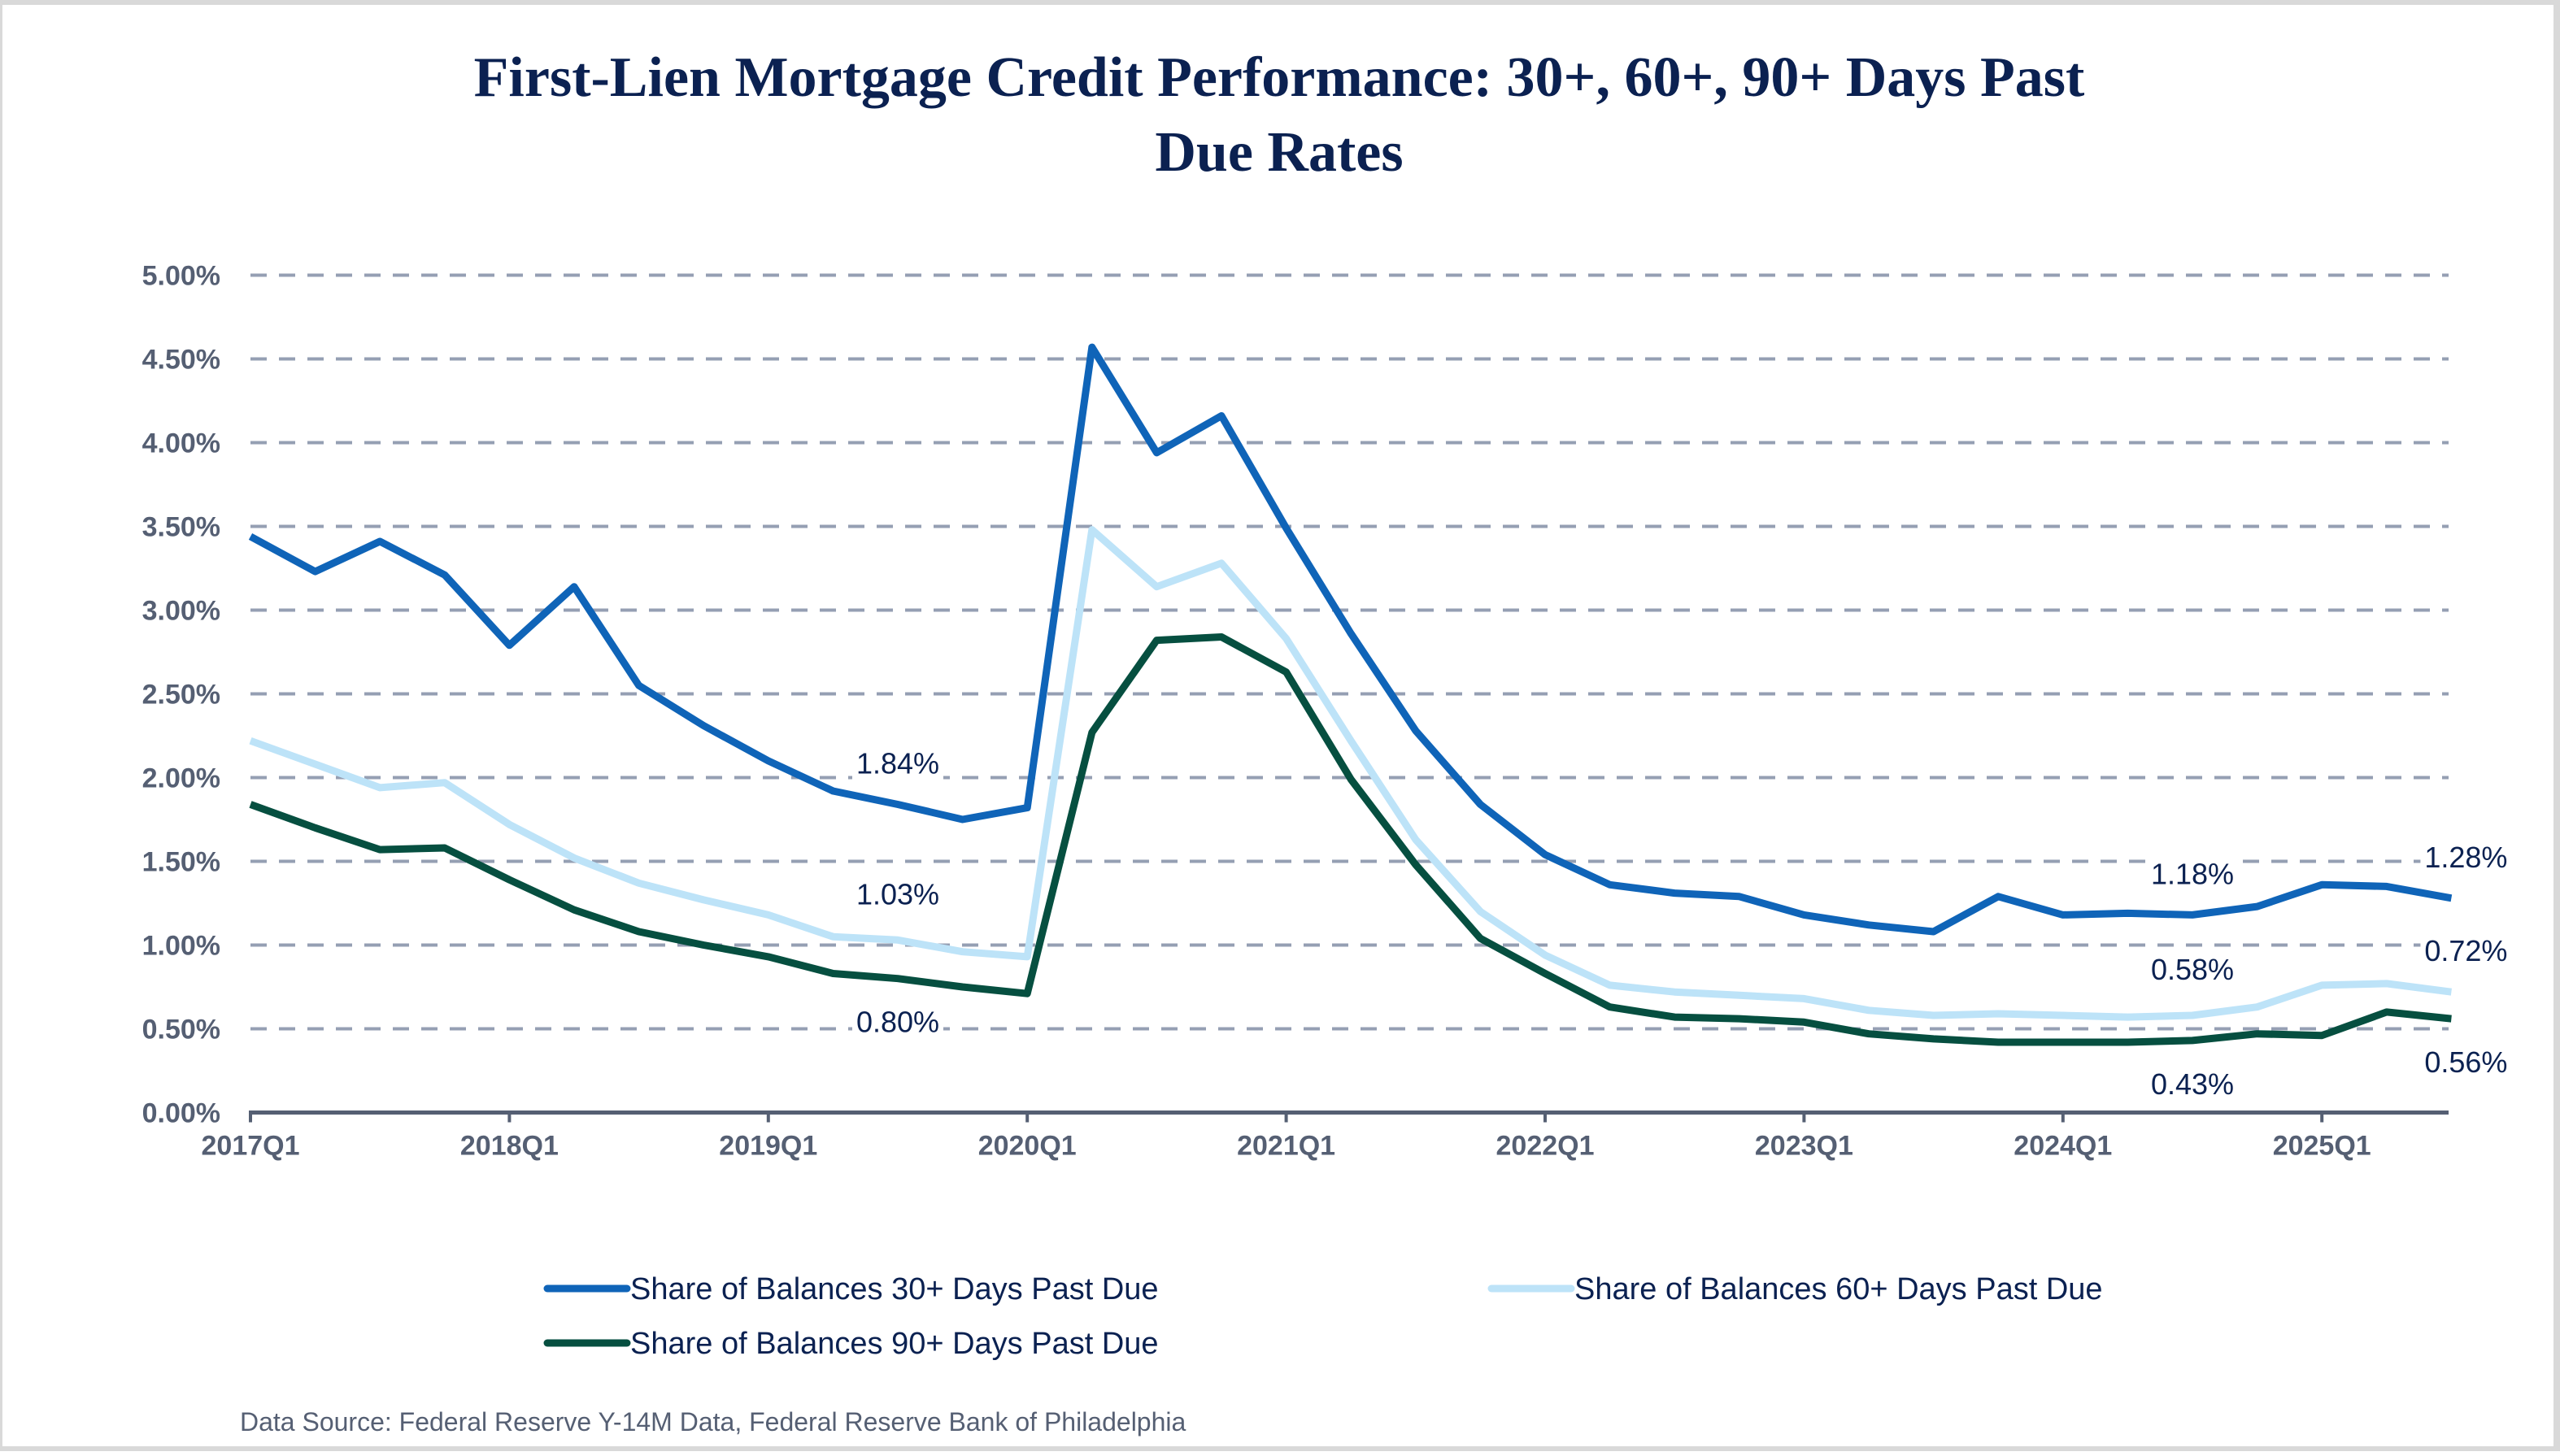 The width and height of the screenshot is (2560, 1456). What do you see at coordinates (251, 1147) in the screenshot?
I see `x-tick-label: 2017Q1` at bounding box center [251, 1147].